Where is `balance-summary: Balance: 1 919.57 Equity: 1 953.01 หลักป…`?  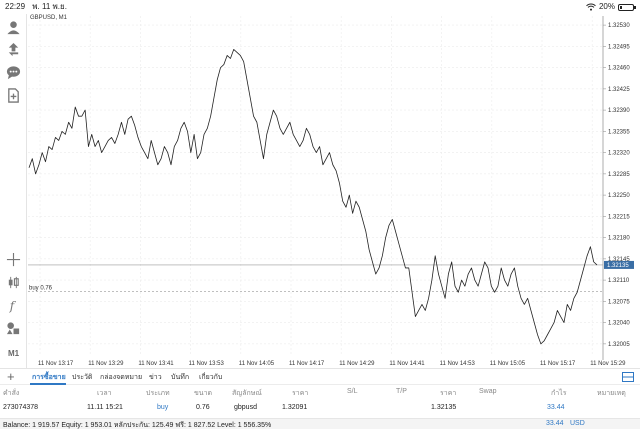
balance-summary: Balance: 1 919.57 Equity: 1 953.01 หลักป… is located at coordinates (137, 425).